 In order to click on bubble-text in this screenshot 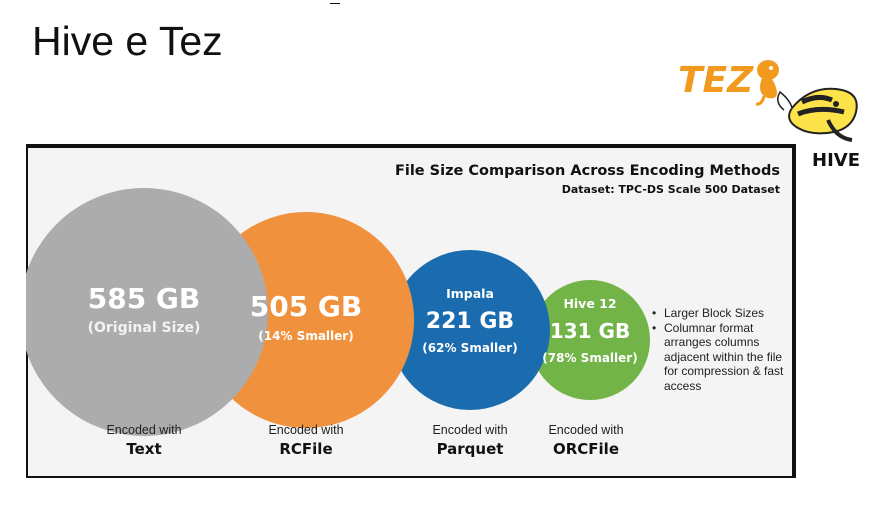, I will do `click(147, 312)`.